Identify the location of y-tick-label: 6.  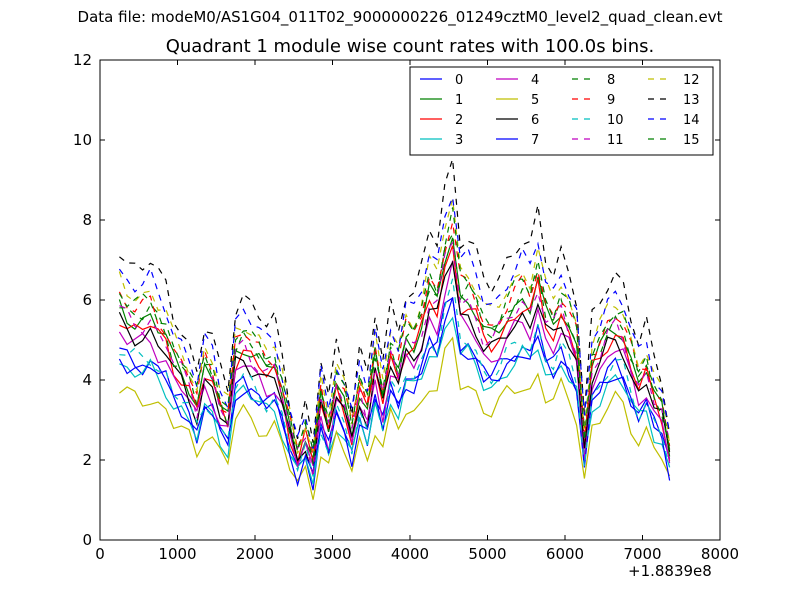
(87, 300).